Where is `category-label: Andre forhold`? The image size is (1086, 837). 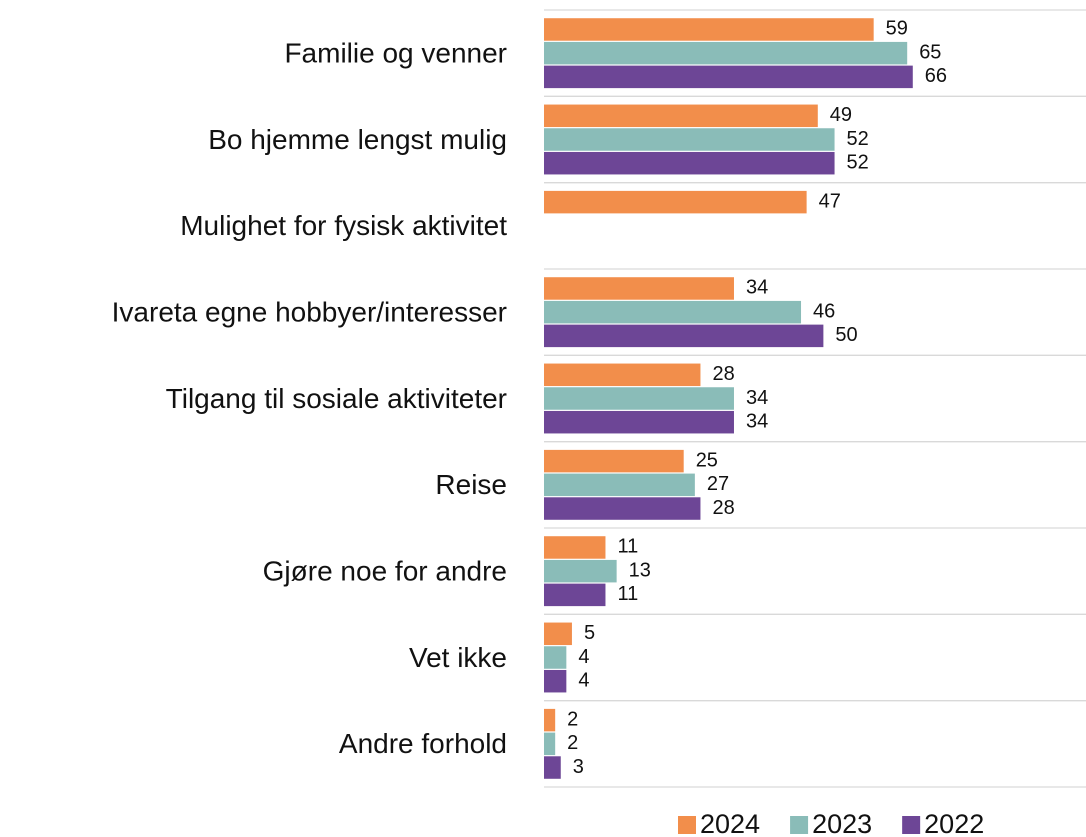
category-label: Andre forhold is located at coordinates (423, 743).